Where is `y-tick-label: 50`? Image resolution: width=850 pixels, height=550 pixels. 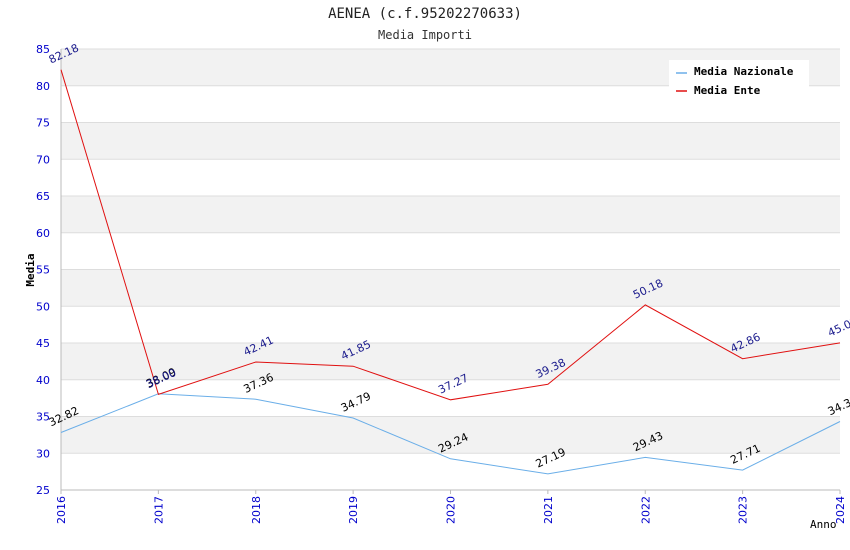 y-tick-label: 50 is located at coordinates (43, 306).